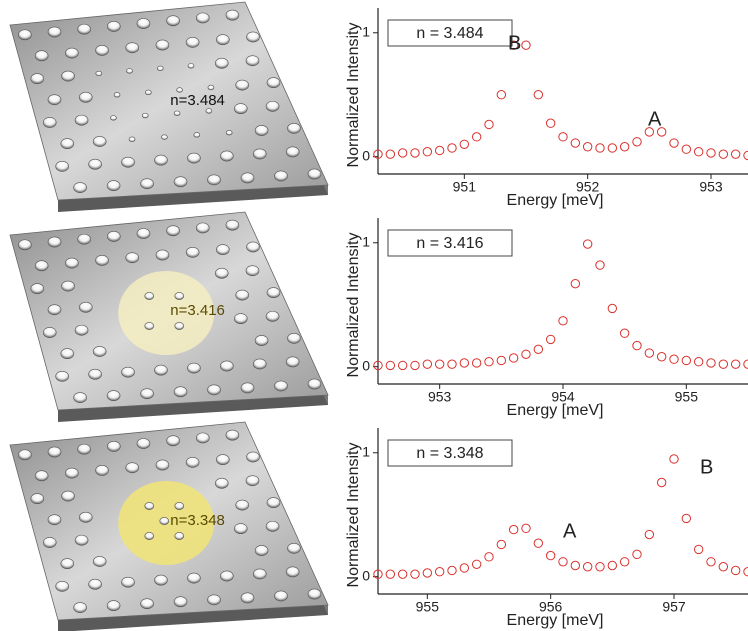  I want to click on y-tick-label: 1, so click(366, 31).